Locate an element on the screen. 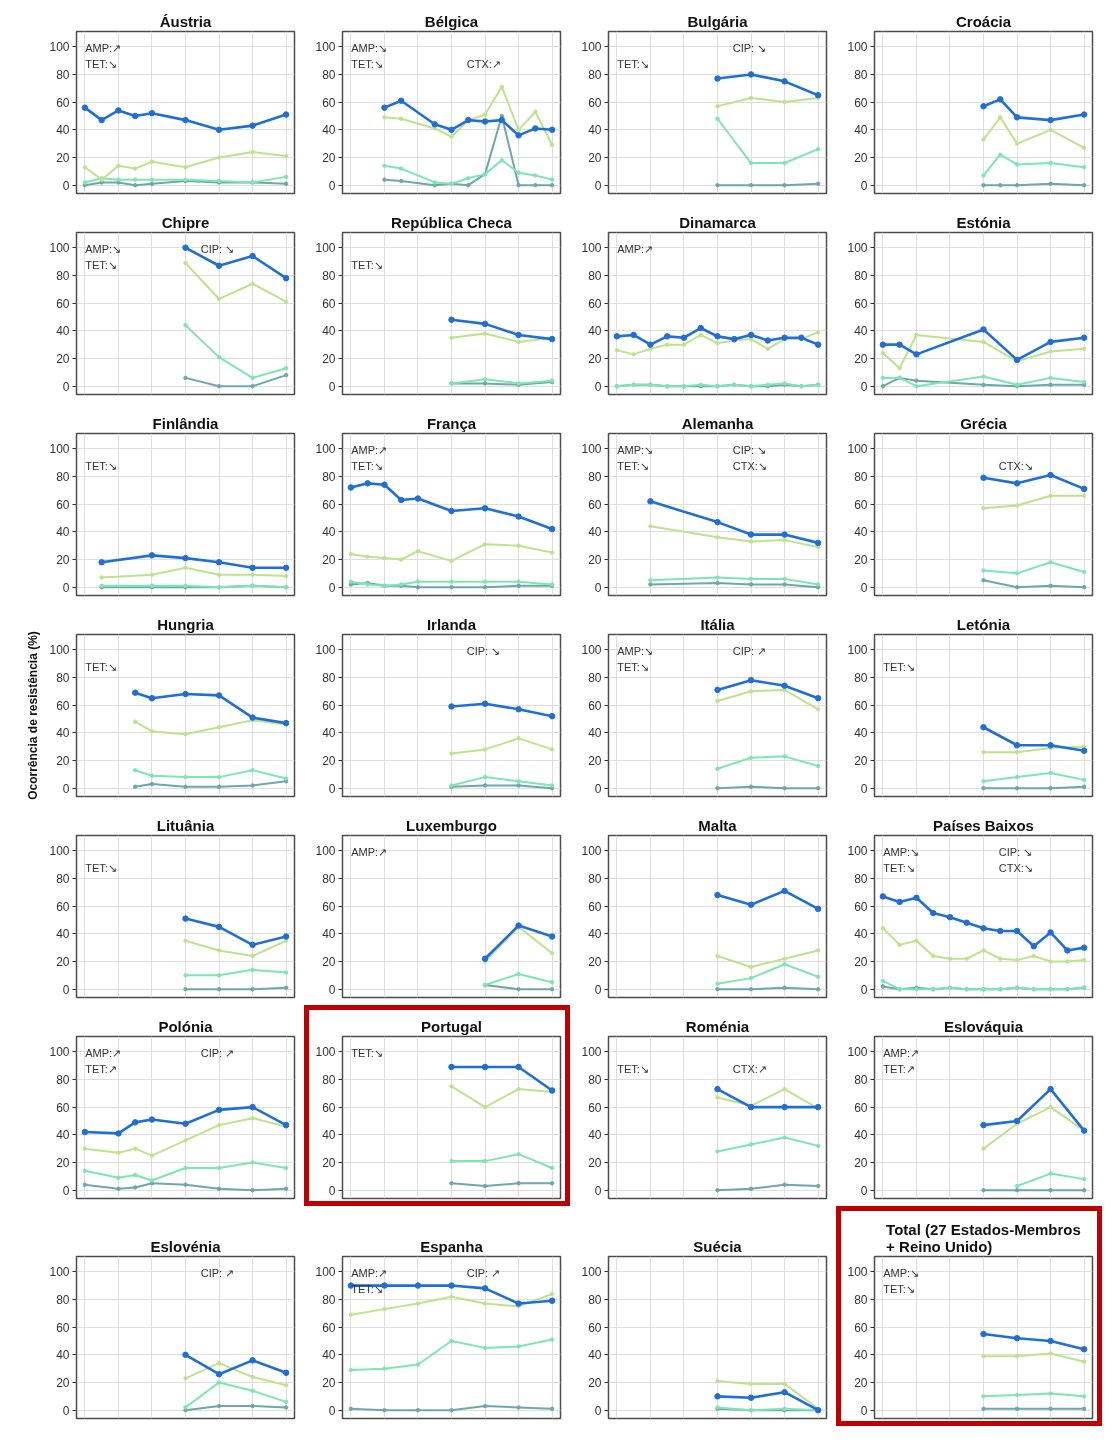  annotation: CTX:↘ is located at coordinates (1015, 867).